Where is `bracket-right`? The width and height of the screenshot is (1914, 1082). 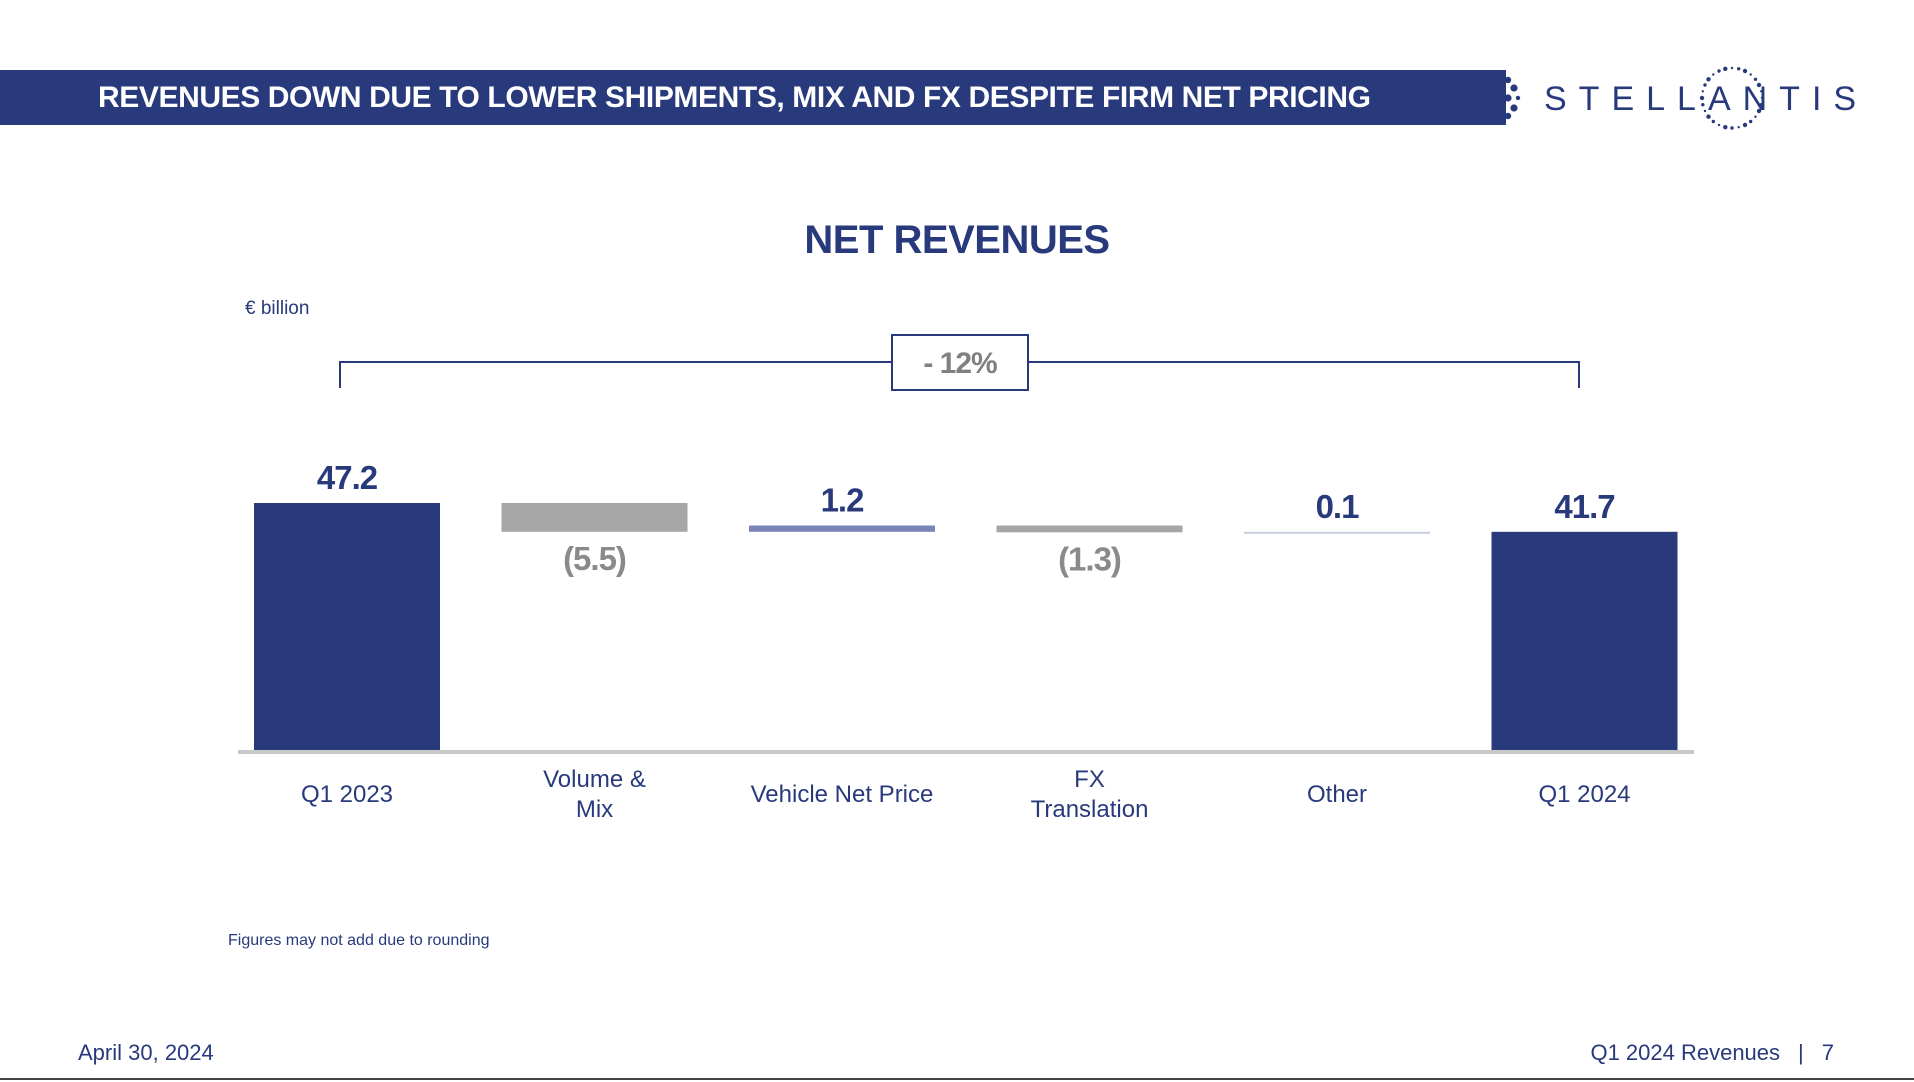
bracket-right is located at coordinates (1304, 374).